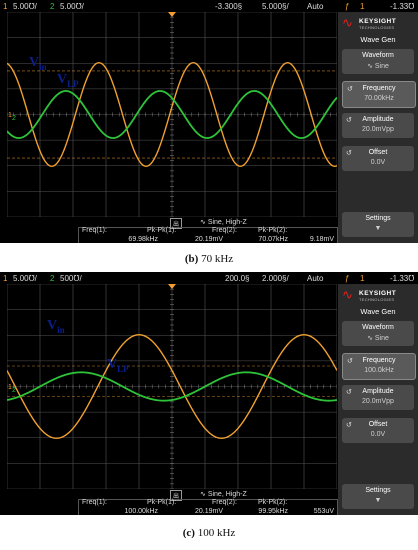 The height and width of the screenshot is (550, 418). I want to click on ch2-scale: 5.00℧/, so click(72, 6).